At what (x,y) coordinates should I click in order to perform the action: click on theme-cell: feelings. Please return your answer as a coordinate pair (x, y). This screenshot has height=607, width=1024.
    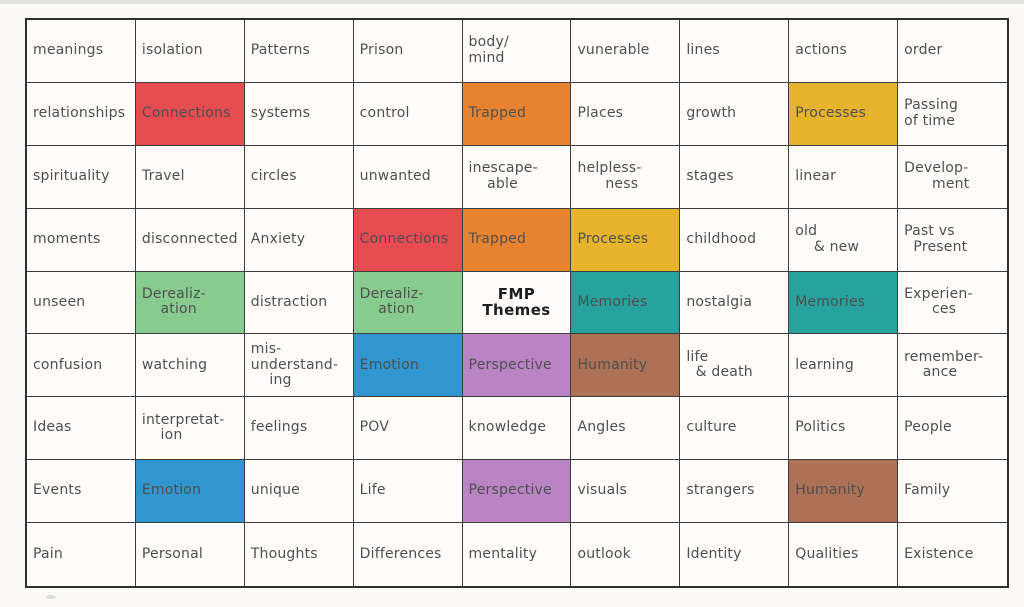
    Looking at the image, I should click on (299, 429).